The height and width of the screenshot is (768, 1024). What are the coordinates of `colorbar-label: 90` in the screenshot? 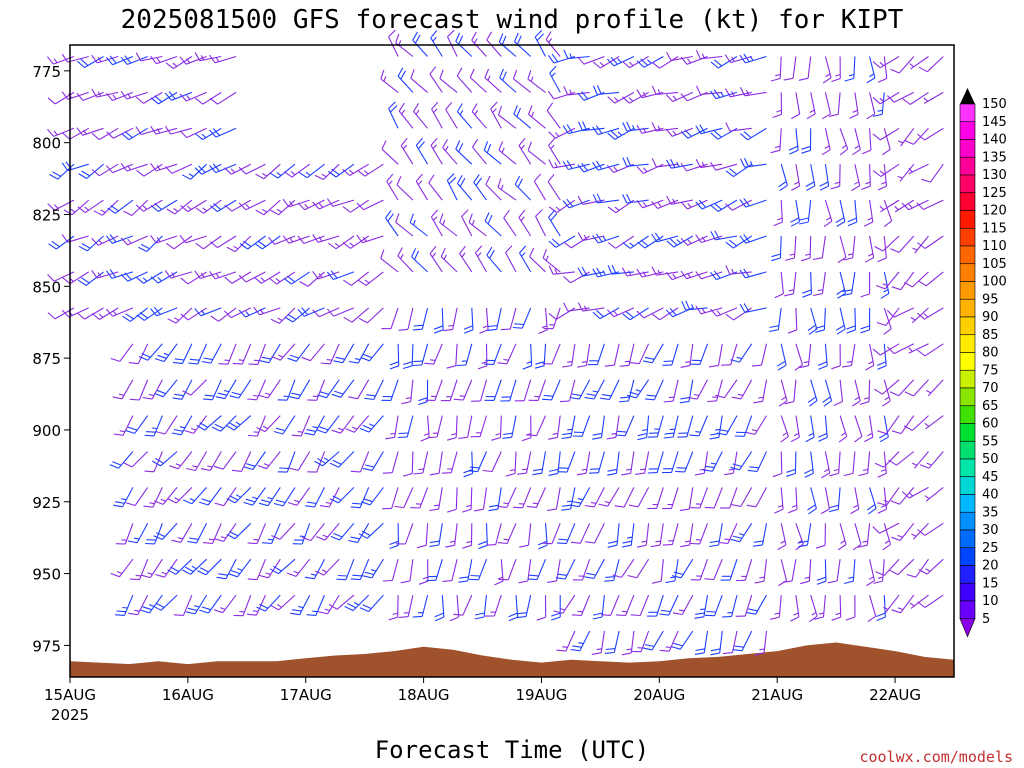 It's located at (990, 317).